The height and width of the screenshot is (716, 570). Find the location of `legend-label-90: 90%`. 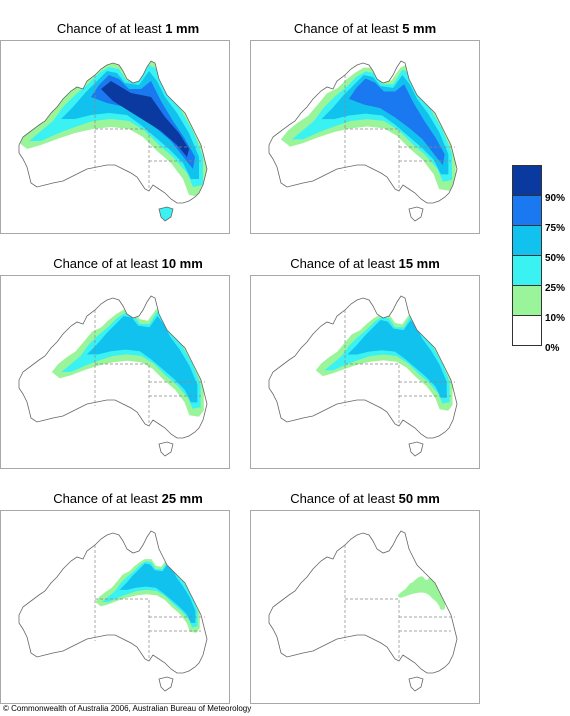

legend-label-90: 90% is located at coordinates (555, 198).